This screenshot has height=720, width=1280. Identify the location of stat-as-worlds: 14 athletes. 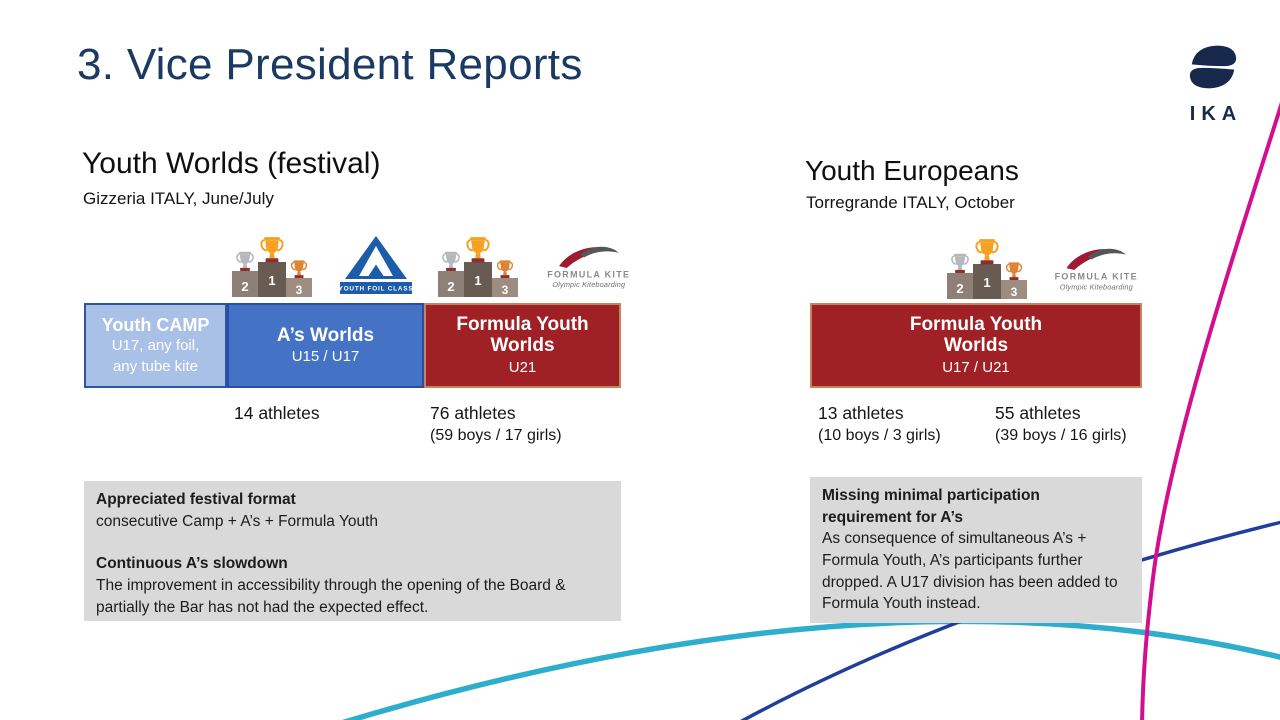
(277, 413).